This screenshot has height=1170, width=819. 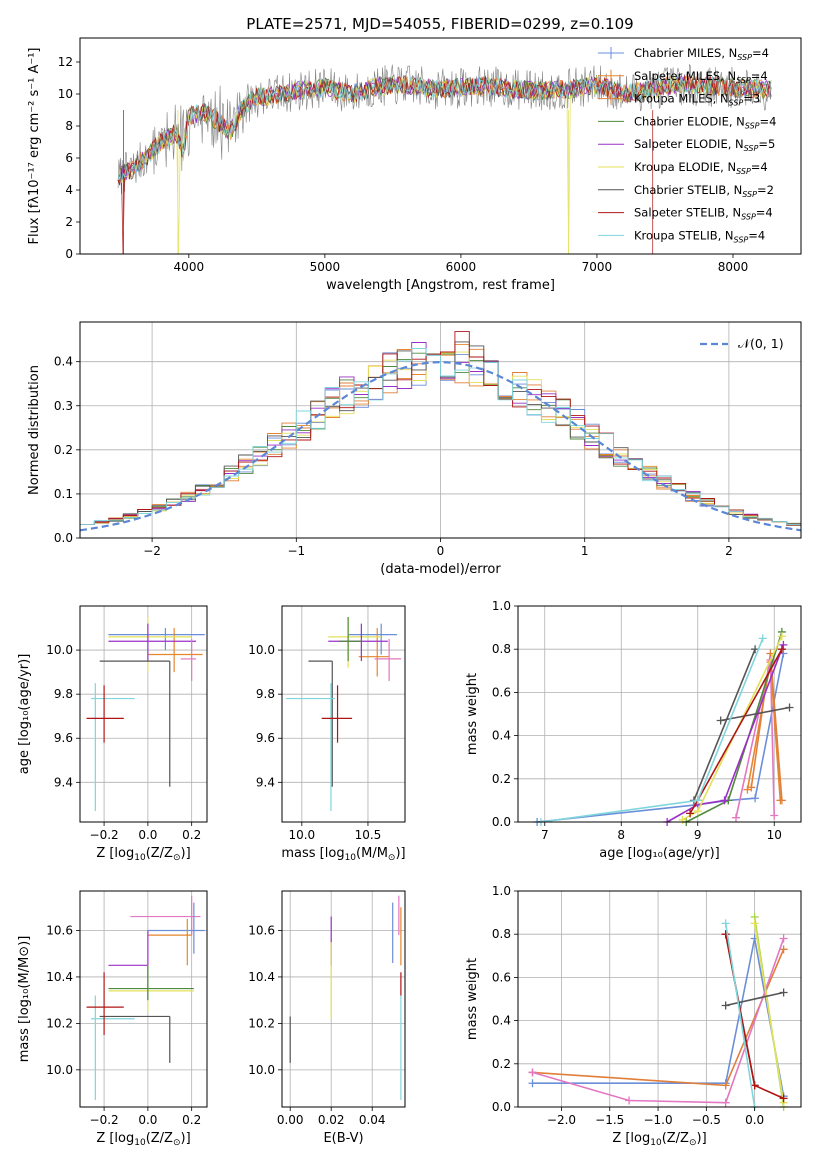 What do you see at coordinates (444, 129) in the screenshot?
I see `observed-spectrum` at bounding box center [444, 129].